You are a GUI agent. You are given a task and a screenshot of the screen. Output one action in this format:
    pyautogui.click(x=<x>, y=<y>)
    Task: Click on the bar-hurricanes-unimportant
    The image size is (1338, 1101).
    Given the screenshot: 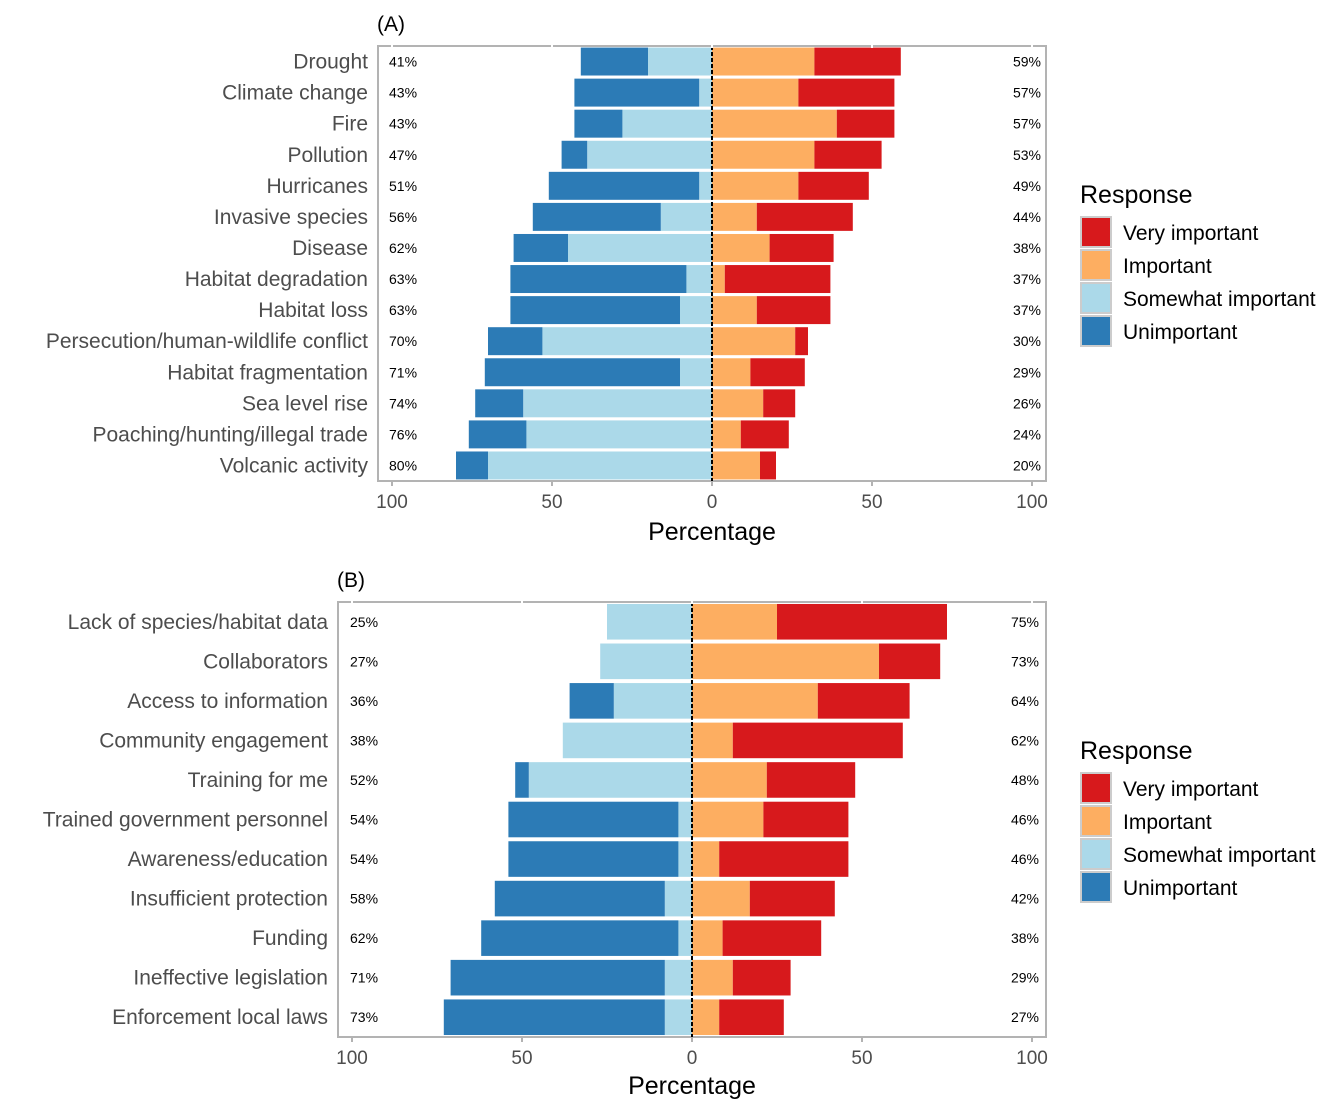 What is the action you would take?
    pyautogui.click(x=624, y=185)
    